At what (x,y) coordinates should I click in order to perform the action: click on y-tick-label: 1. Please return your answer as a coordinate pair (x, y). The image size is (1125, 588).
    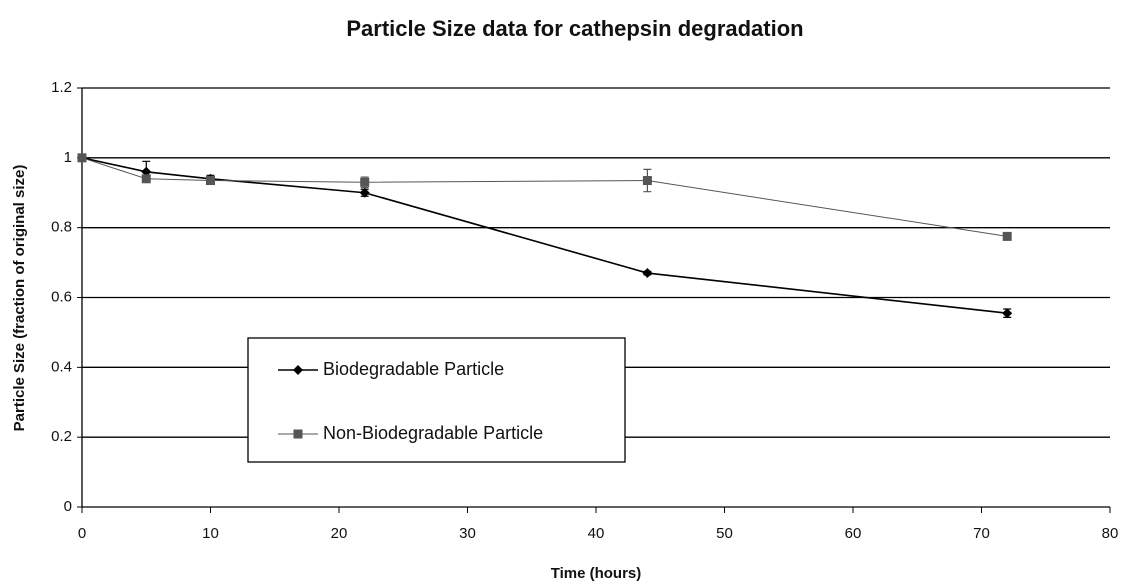
    Looking at the image, I should click on (68, 157).